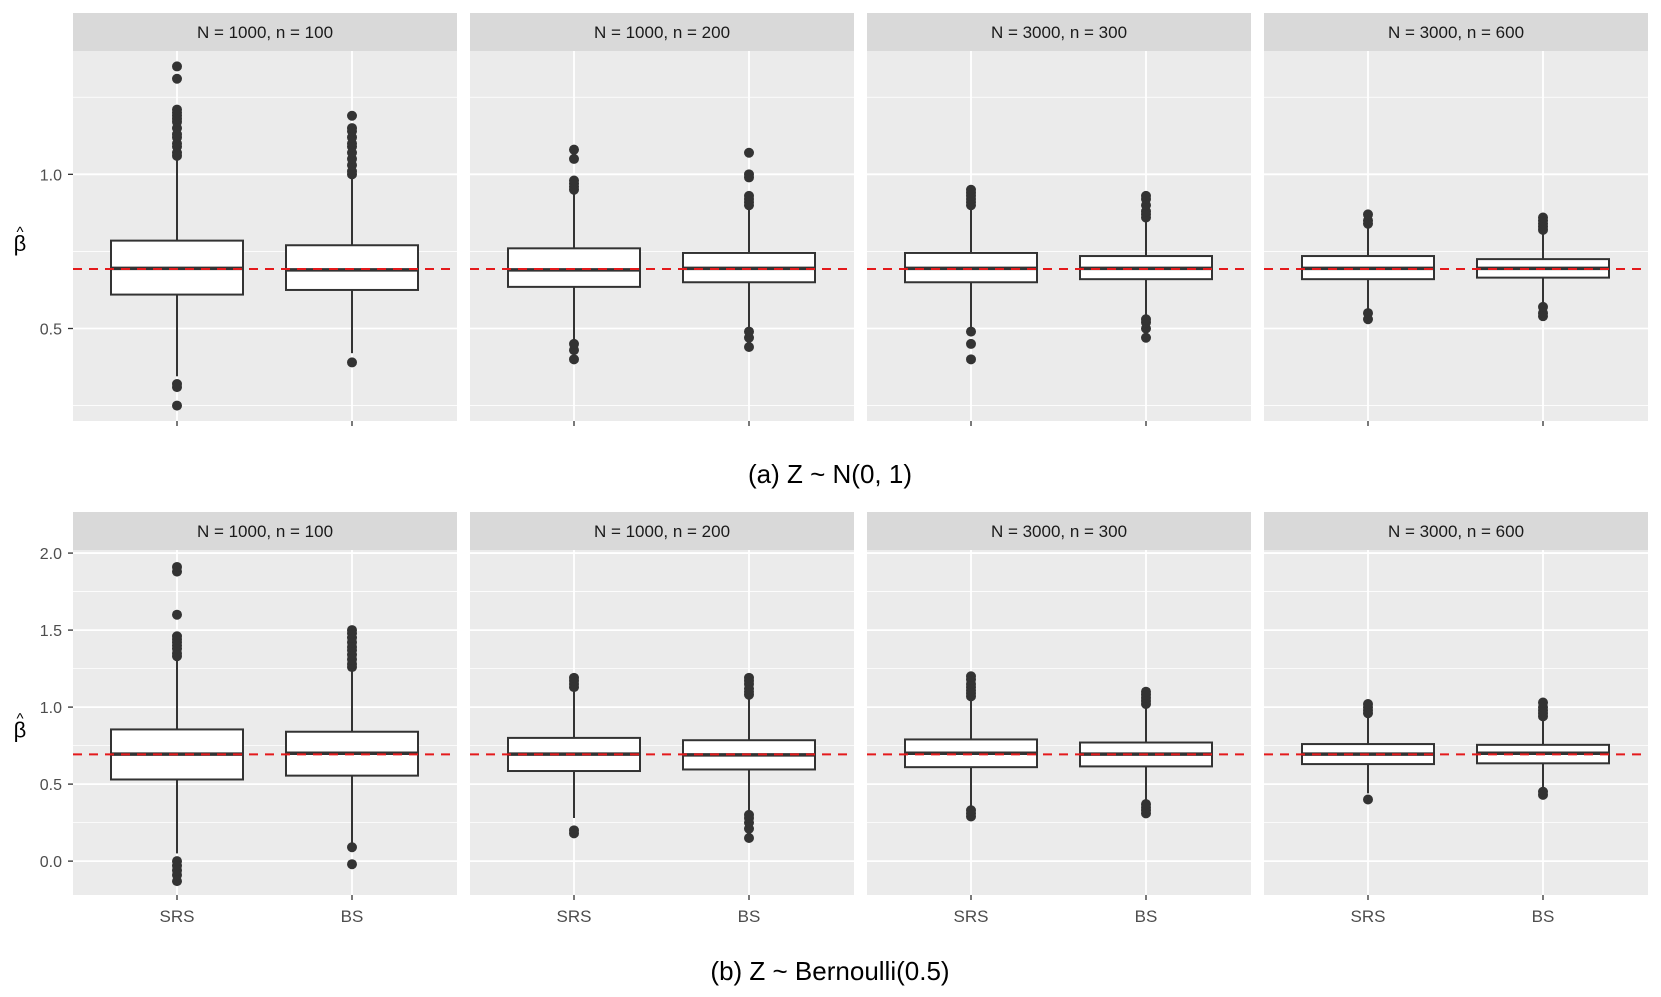  I want to click on facet-panel: N = 3000, n = 300, so click(1059, 219).